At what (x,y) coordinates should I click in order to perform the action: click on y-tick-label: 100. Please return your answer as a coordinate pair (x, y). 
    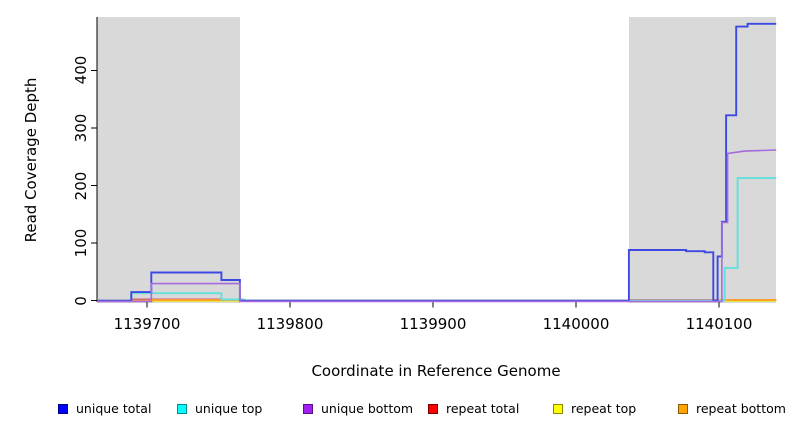
    Looking at the image, I should click on (81, 243).